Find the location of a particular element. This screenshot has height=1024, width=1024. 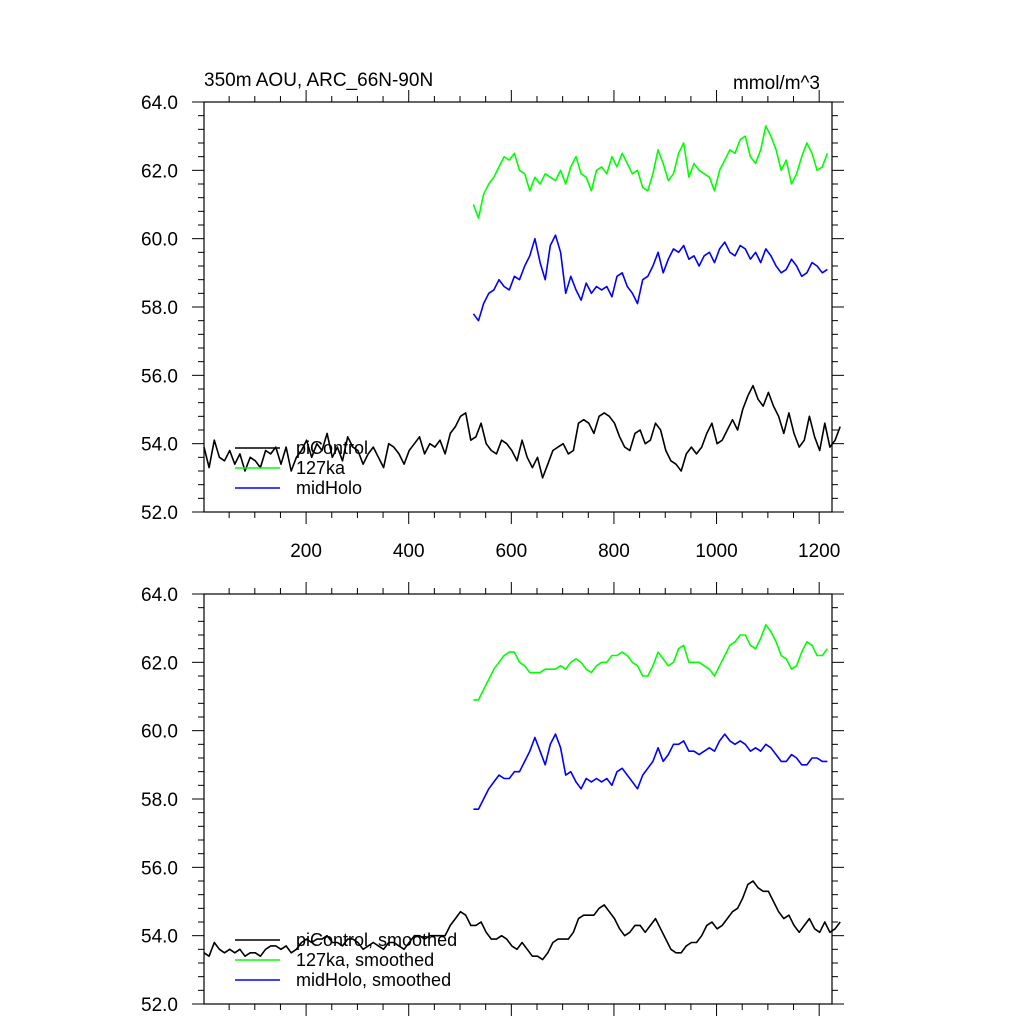

x-tick-label: 600 is located at coordinates (511, 551).